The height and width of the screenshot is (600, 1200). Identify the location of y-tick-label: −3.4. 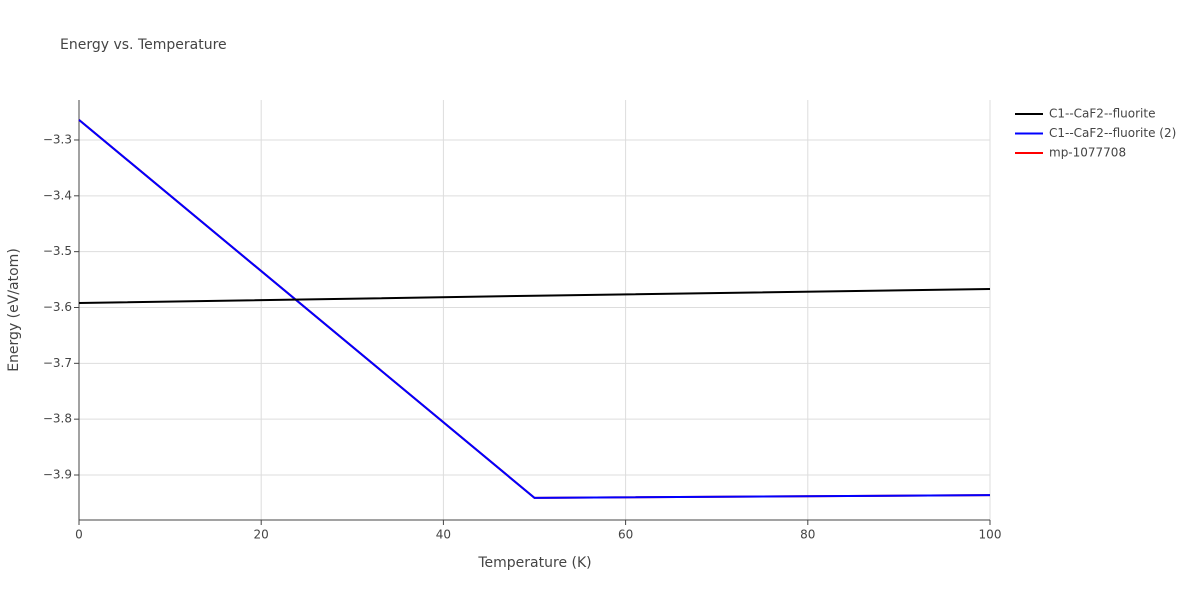
(57, 195).